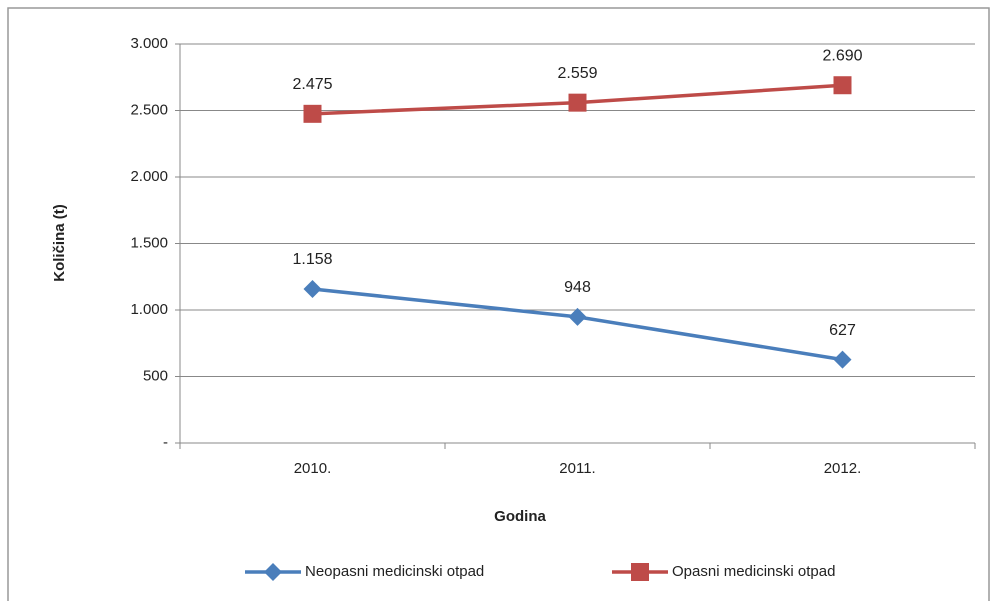 The height and width of the screenshot is (601, 995). I want to click on data-label: 1.158, so click(312, 259).